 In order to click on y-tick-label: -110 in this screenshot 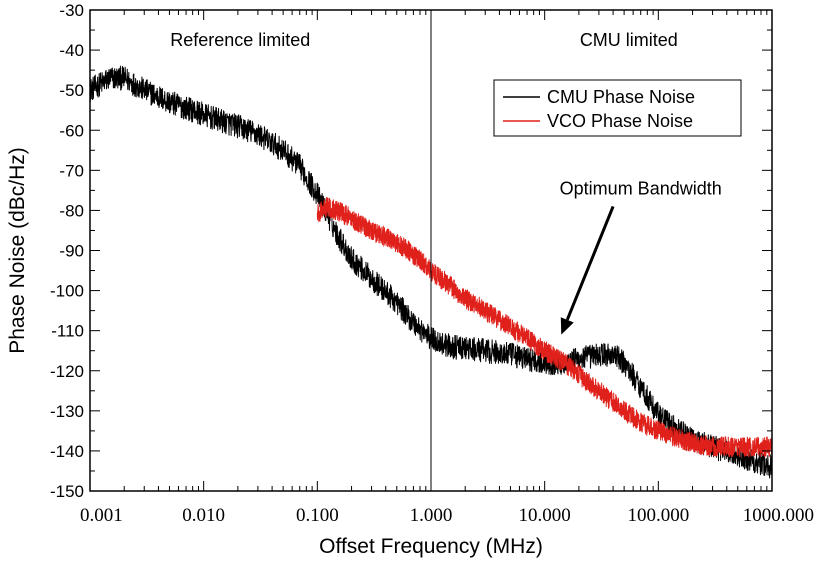, I will do `click(67, 331)`.